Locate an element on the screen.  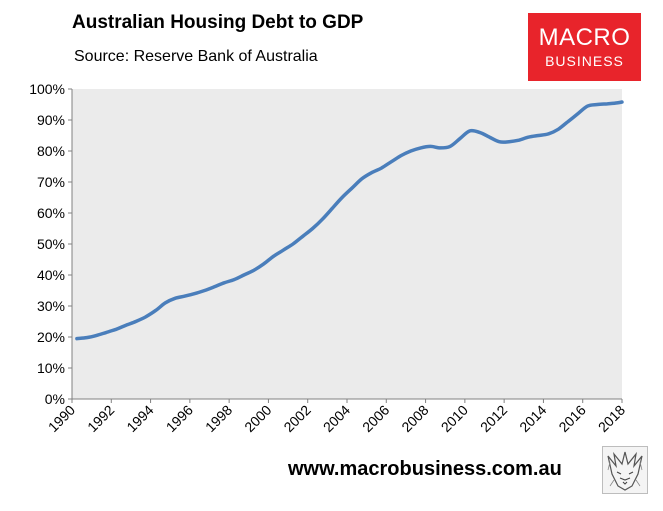
x-tick-label: 1994 is located at coordinates (139, 418).